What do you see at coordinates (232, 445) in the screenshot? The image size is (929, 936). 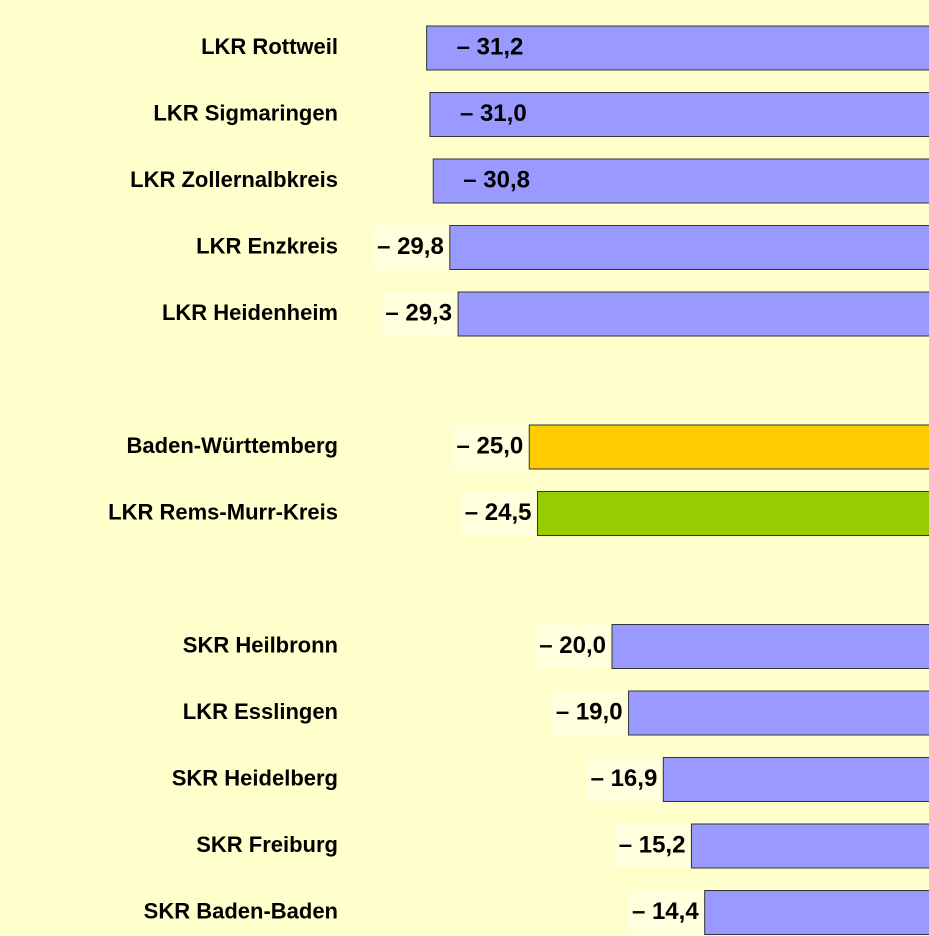 I see `category-label: Baden-Württemberg` at bounding box center [232, 445].